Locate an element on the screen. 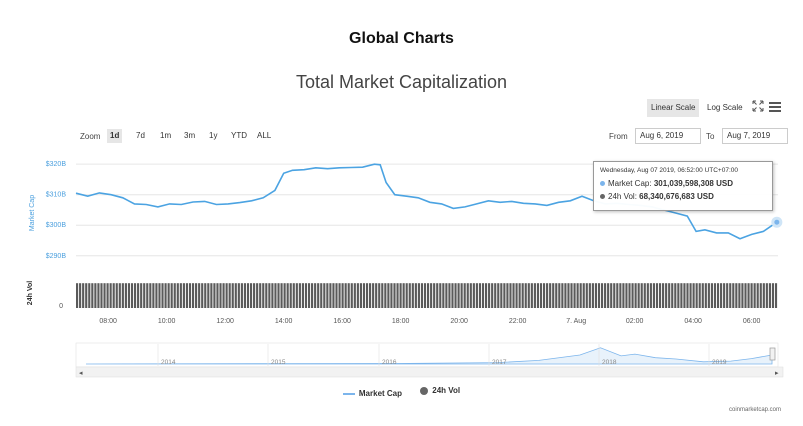 This screenshot has height=426, width=803. chart-legend: Market Cap 24h Vol is located at coordinates (401, 392).